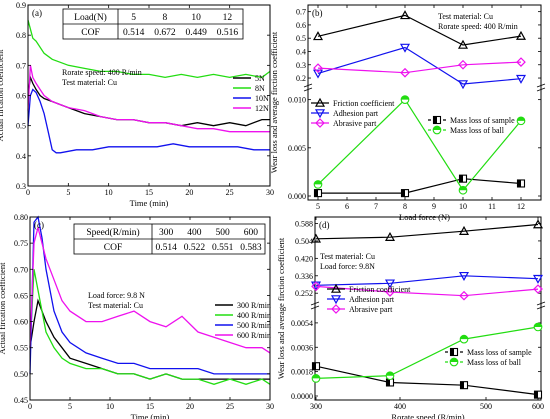  Describe the element at coordinates (376, 206) in the screenshot. I see `panel-b-x-tick-label: 7` at that location.